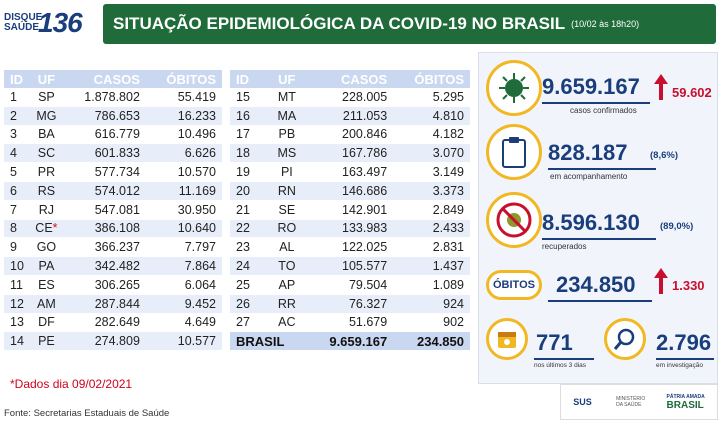 The height and width of the screenshot is (424, 720). Describe the element at coordinates (243, 228) in the screenshot. I see `cell-id-text: 22` at that location.